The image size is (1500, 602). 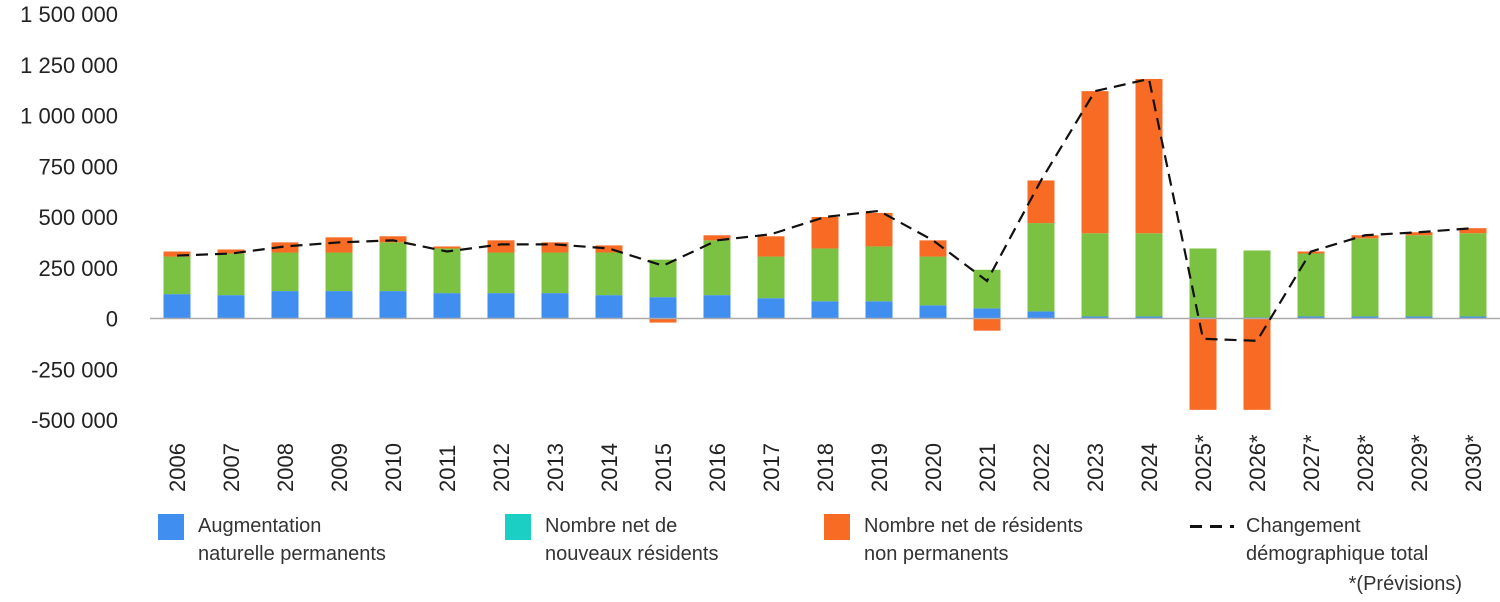 What do you see at coordinates (69, 116) in the screenshot?
I see `y-tick-label: 1 000 000` at bounding box center [69, 116].